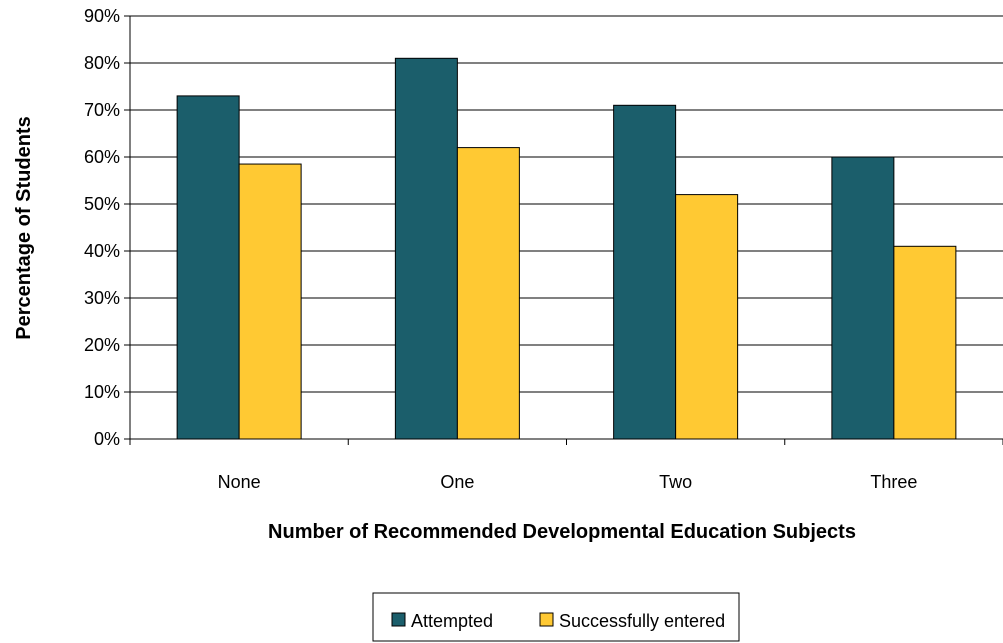  What do you see at coordinates (208, 267) in the screenshot?
I see `bar-attempted-none` at bounding box center [208, 267].